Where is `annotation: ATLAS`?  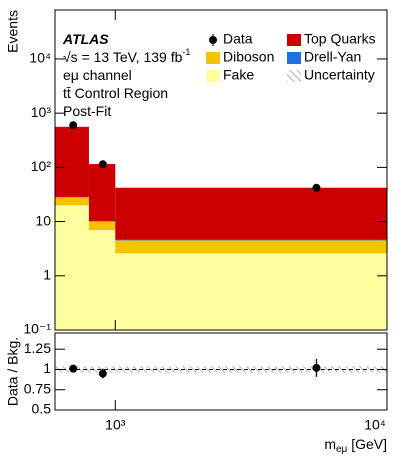 annotation: ATLAS is located at coordinates (85, 39).